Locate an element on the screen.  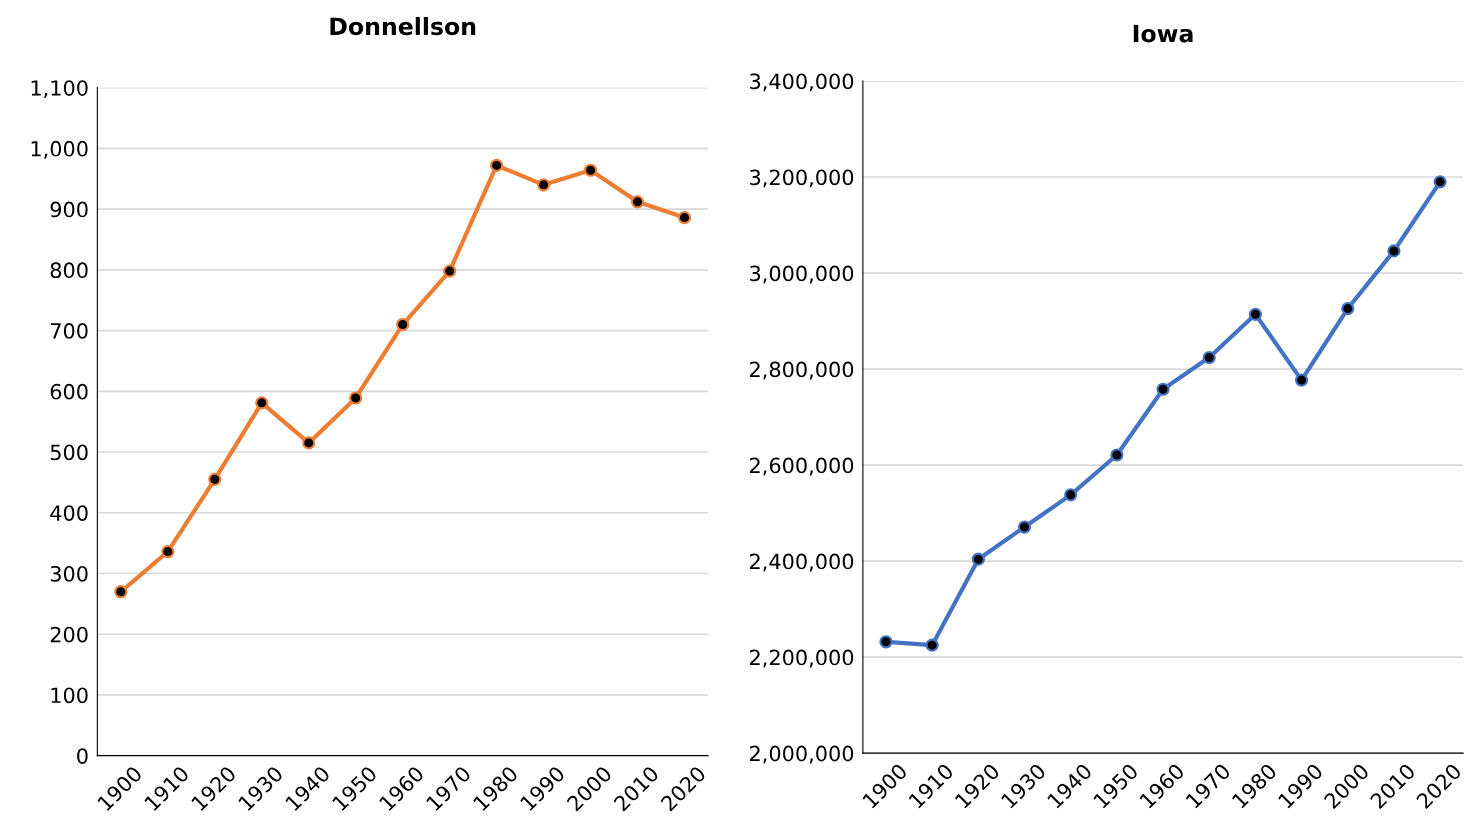
y-tick-label: 0 is located at coordinates (82, 756).